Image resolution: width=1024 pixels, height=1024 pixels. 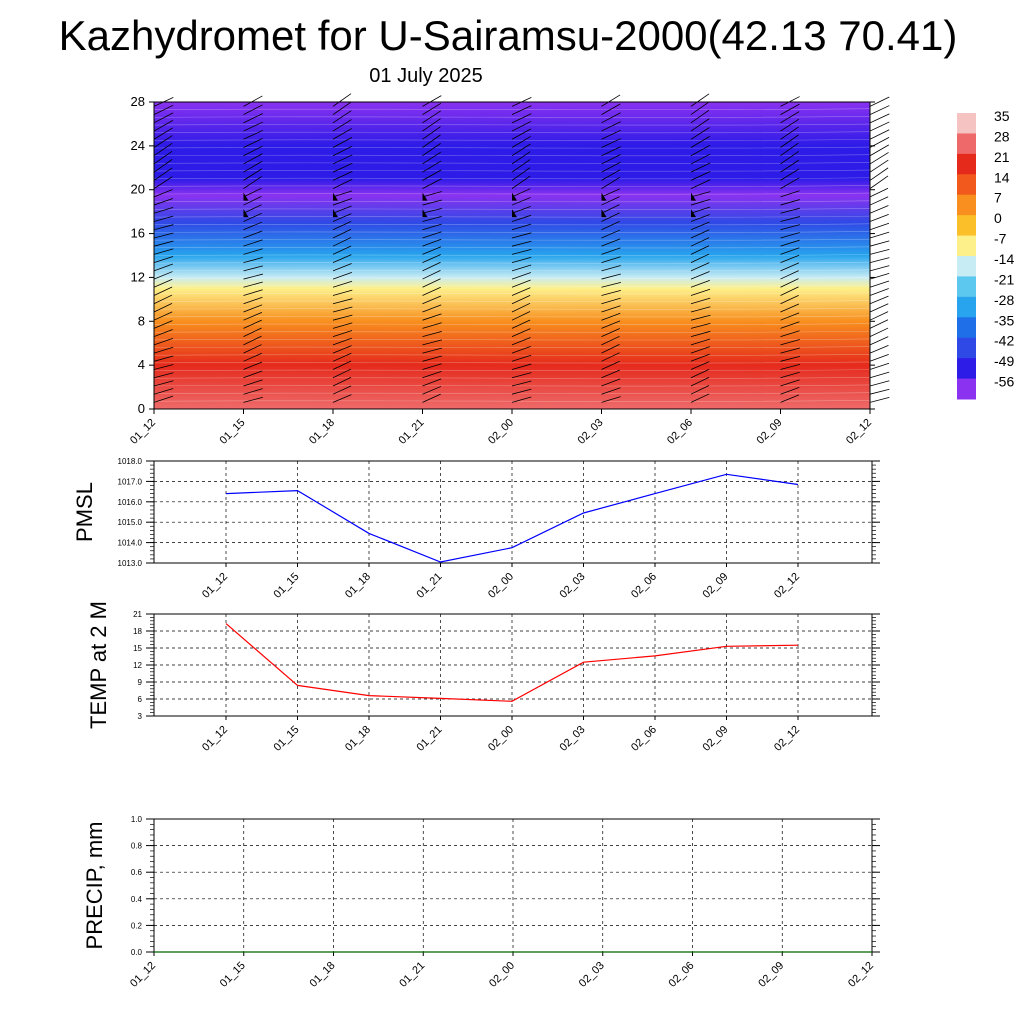 What do you see at coordinates (137, 899) in the screenshot?
I see `y-tick-label: 0.4` at bounding box center [137, 899].